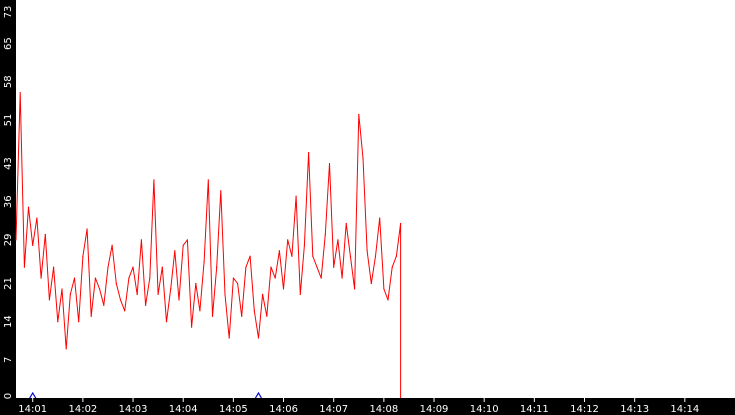 This screenshot has height=415, width=735. Describe the element at coordinates (8, 120) in the screenshot. I see `y-tick-label: 51` at that location.